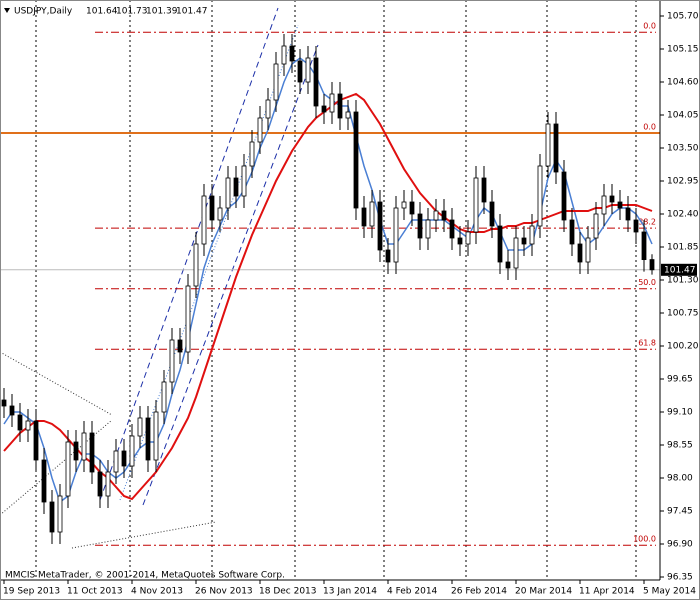  Describe the element at coordinates (683, 116) in the screenshot. I see `y-tick-label: 104.05` at that location.